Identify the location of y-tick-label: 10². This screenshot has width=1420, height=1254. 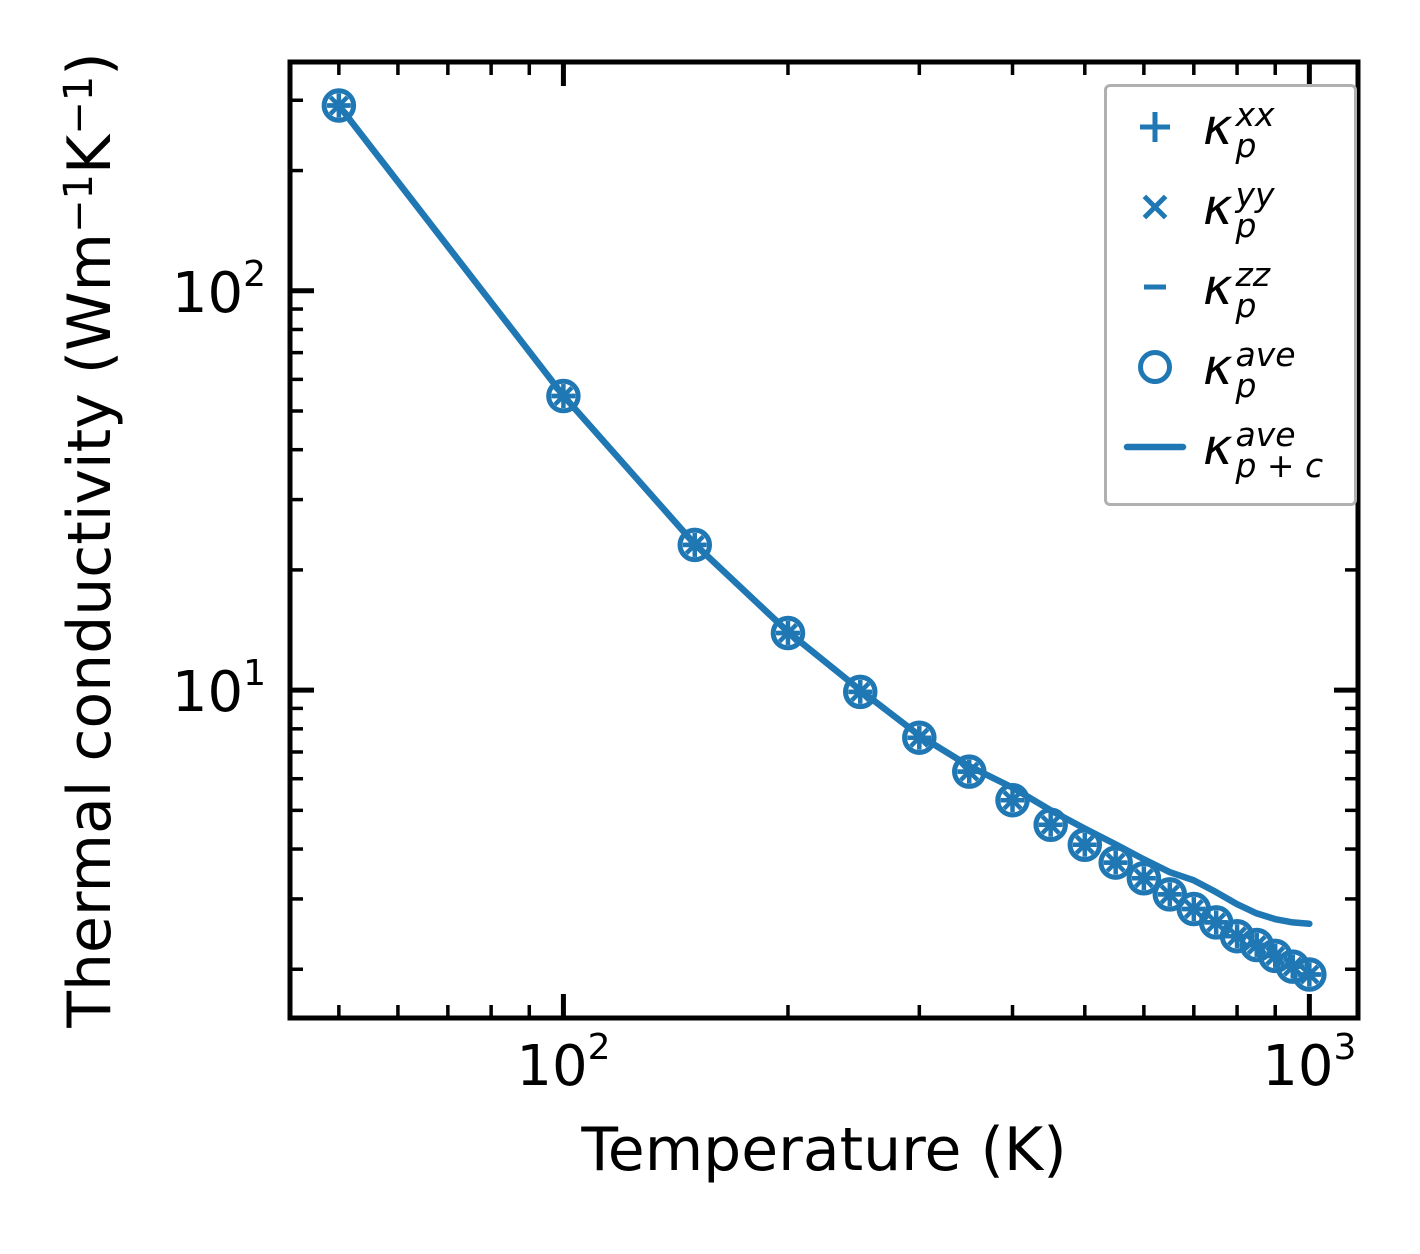
(219, 290).